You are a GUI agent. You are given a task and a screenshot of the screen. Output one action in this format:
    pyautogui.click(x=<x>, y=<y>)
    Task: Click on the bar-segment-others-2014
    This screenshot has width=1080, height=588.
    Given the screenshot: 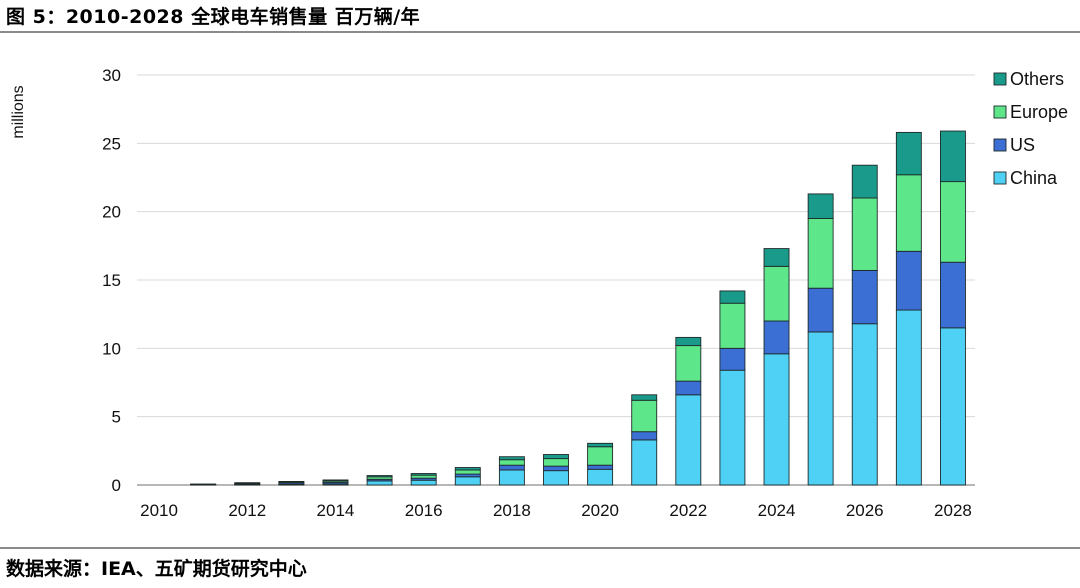 What is the action you would take?
    pyautogui.click(x=335, y=480)
    